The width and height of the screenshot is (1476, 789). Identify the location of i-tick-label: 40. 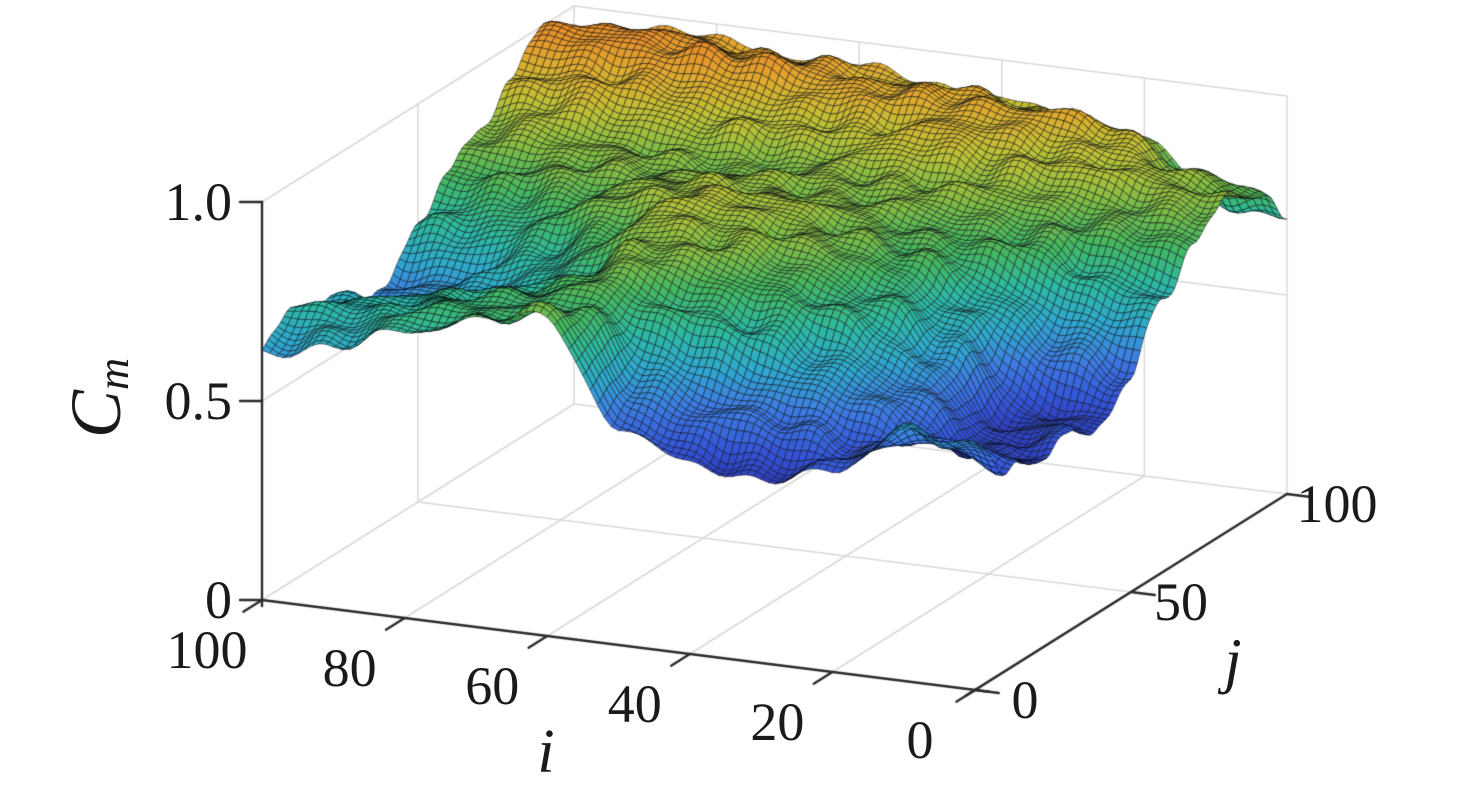
(634, 704).